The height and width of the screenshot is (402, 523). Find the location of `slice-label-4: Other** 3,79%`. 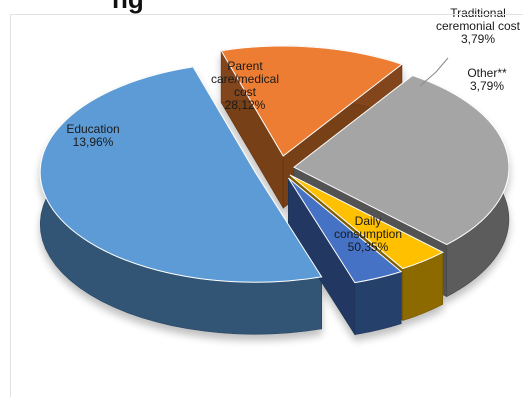

slice-label-4: Other** 3,79% is located at coordinates (487, 79).